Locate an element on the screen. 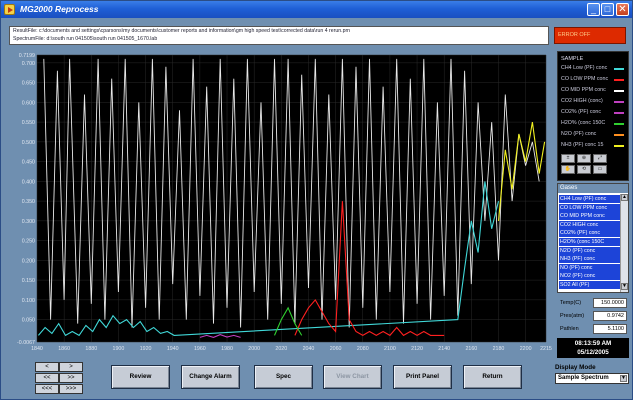  x-tick-label: 1900 is located at coordinates (119, 349).